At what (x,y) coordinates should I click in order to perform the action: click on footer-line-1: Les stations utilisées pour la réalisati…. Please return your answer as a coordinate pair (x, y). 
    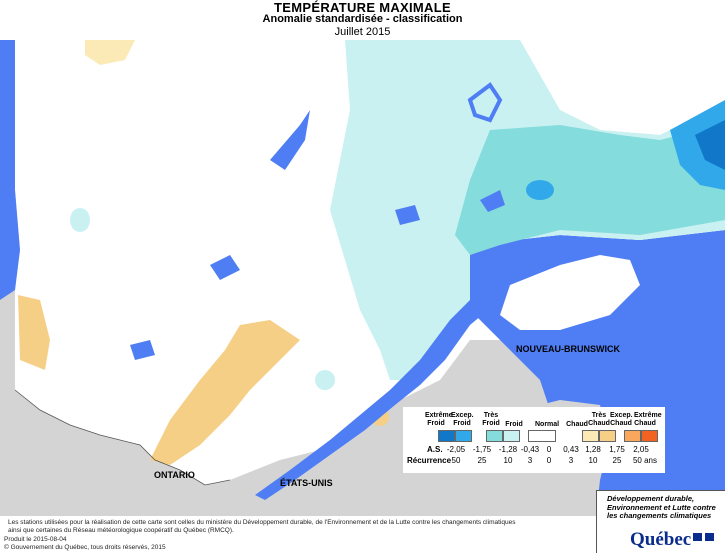
    Looking at the image, I should click on (262, 522).